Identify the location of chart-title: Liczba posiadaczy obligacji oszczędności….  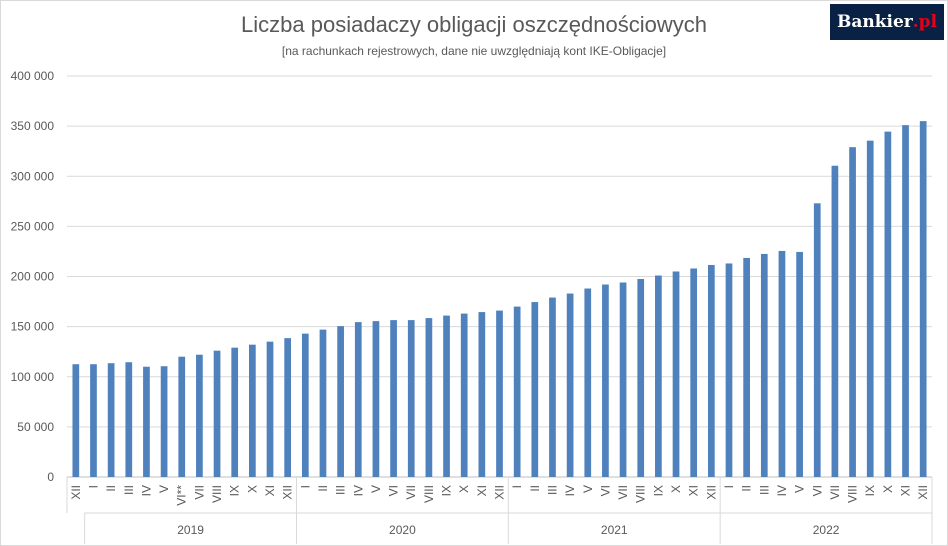
(474, 24).